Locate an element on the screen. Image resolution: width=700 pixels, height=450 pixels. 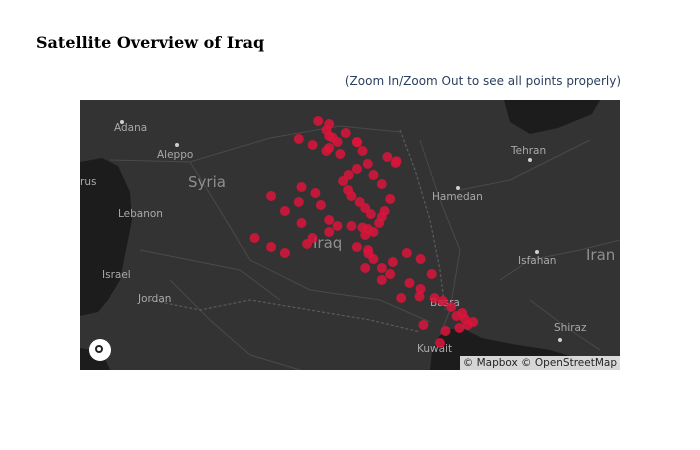
label-rus: rus is located at coordinates (88, 182).